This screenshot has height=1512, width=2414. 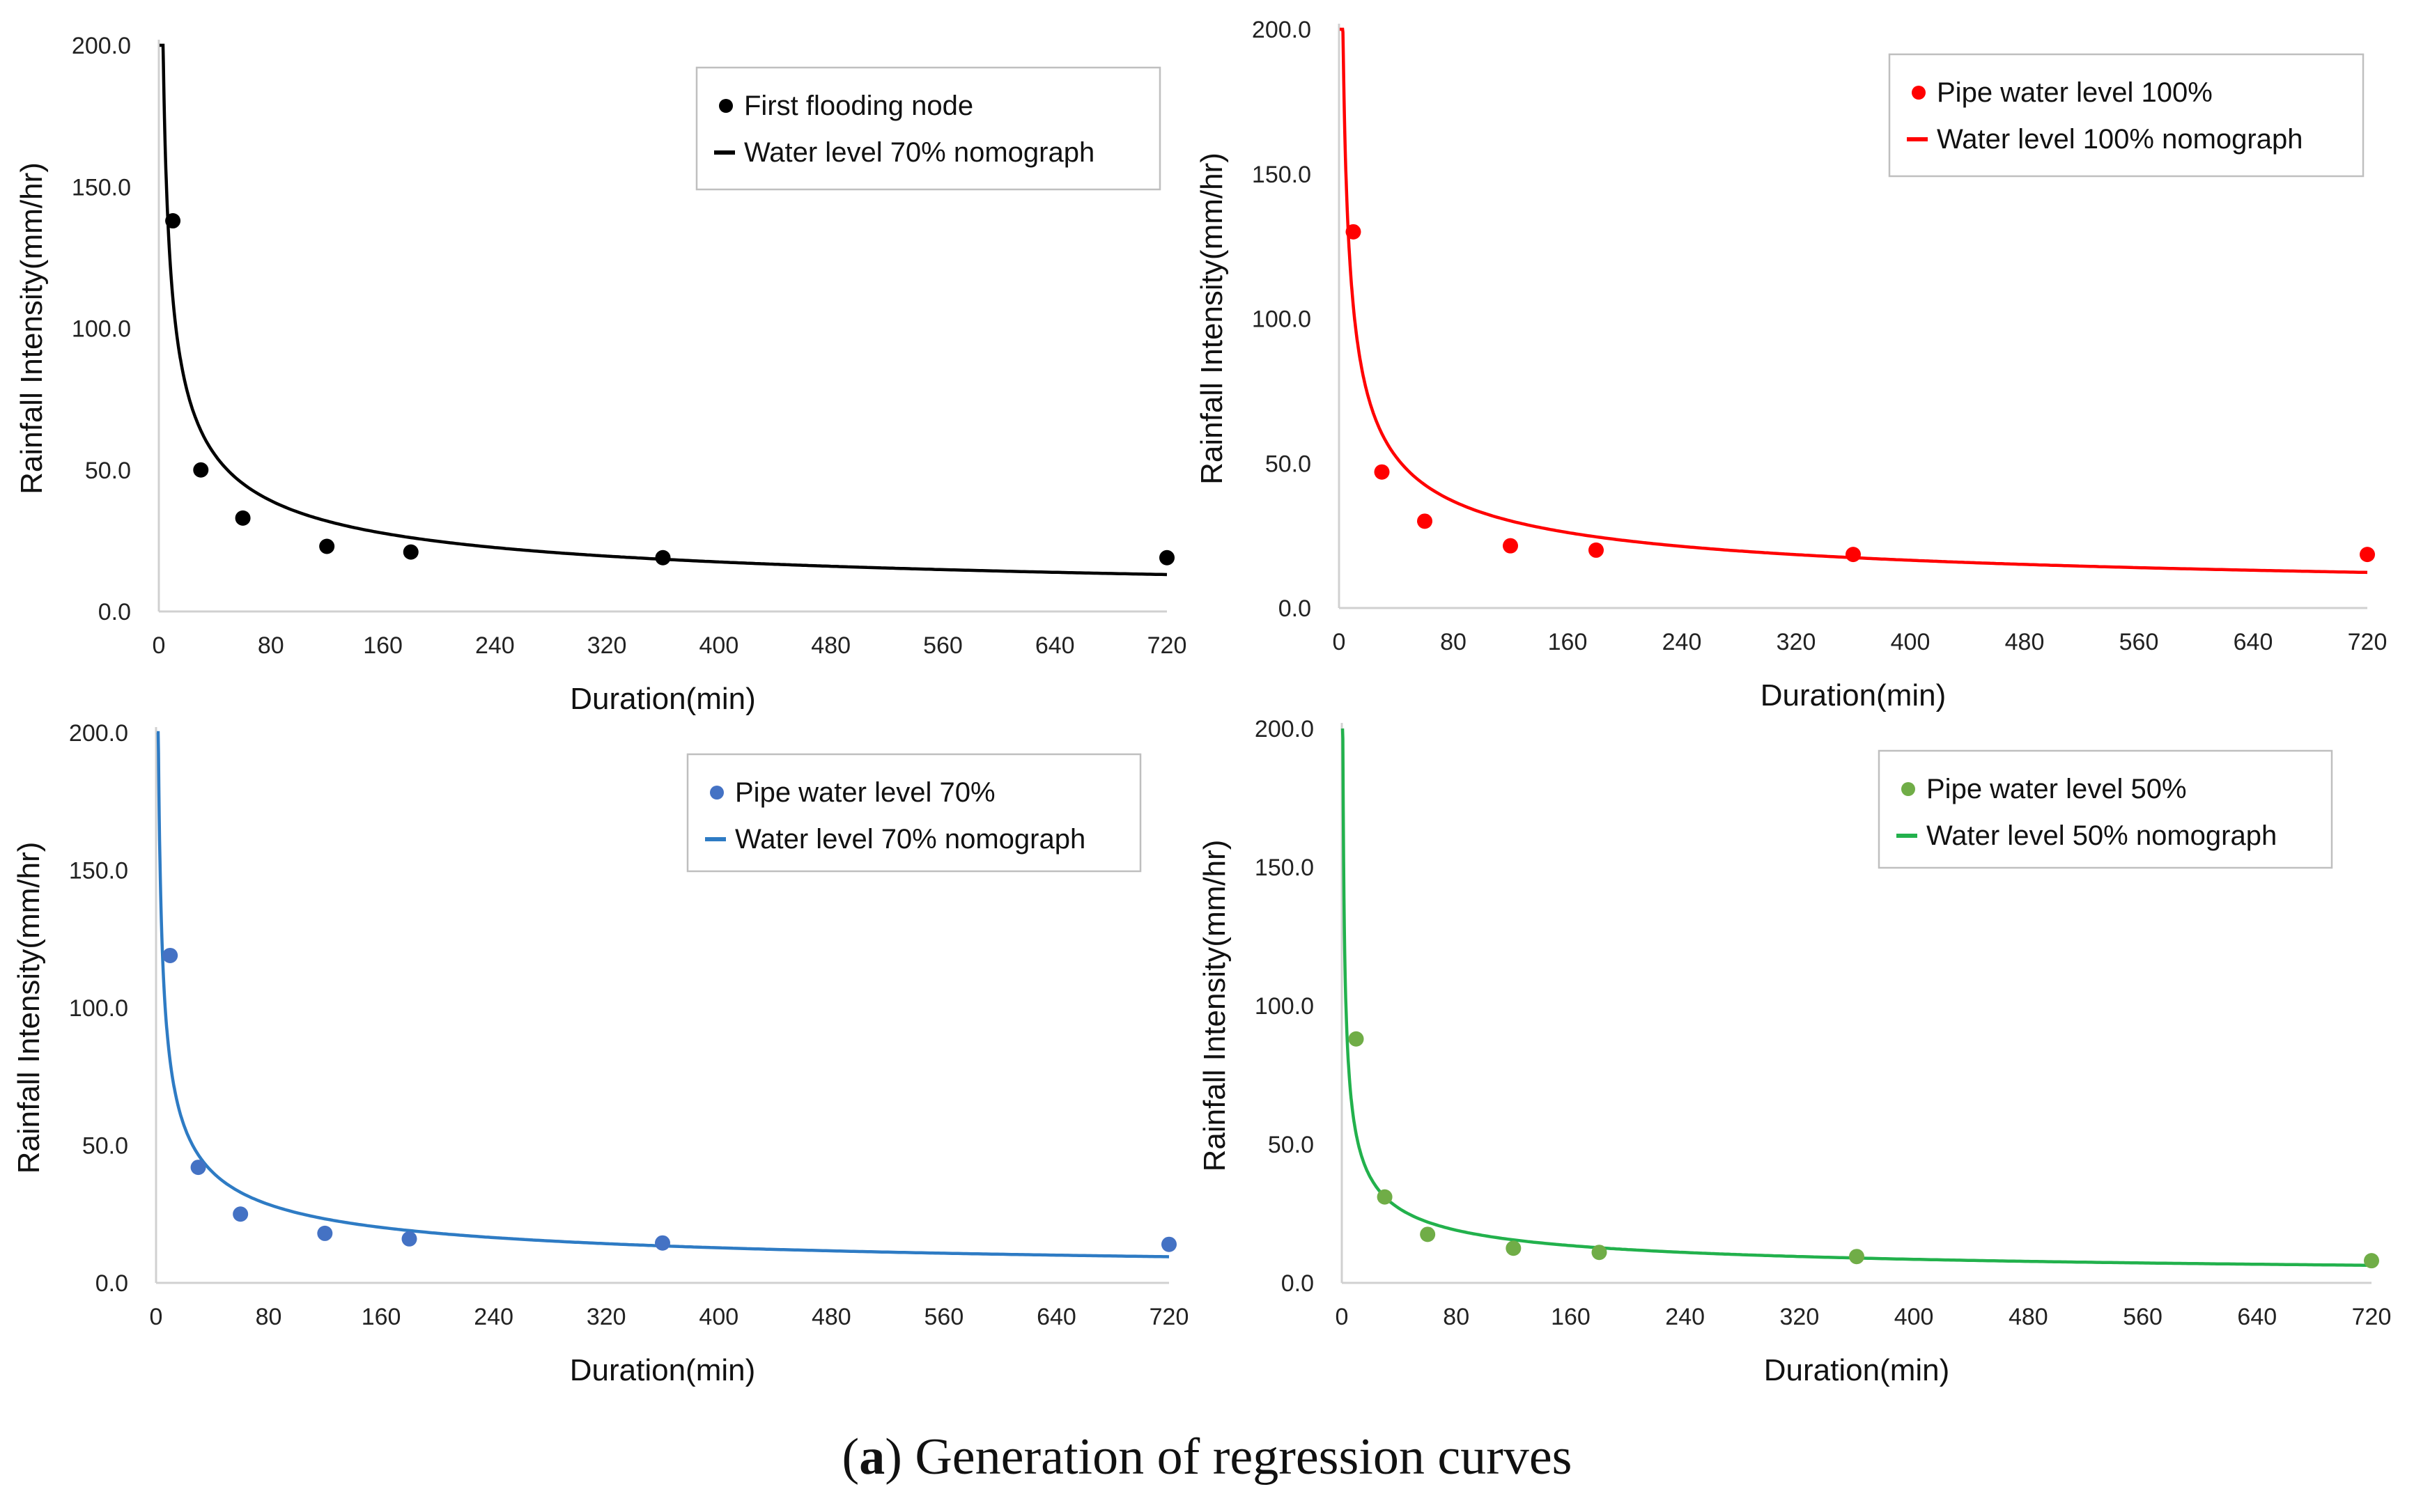 I want to click on caption-prefix: (, so click(x=851, y=1457).